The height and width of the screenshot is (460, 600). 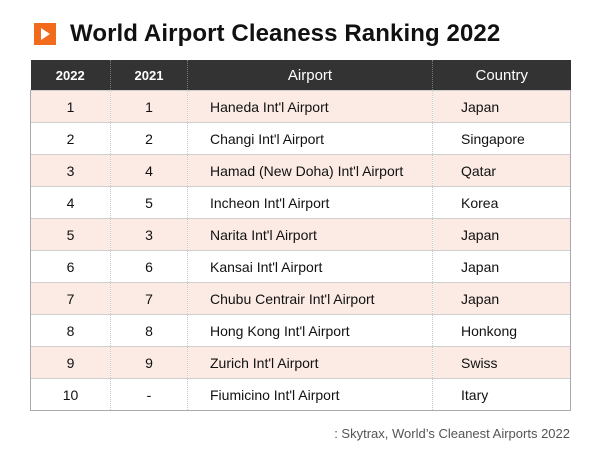 What do you see at coordinates (310, 234) in the screenshot?
I see `airport-name-cell: Narita Int'l Airport` at bounding box center [310, 234].